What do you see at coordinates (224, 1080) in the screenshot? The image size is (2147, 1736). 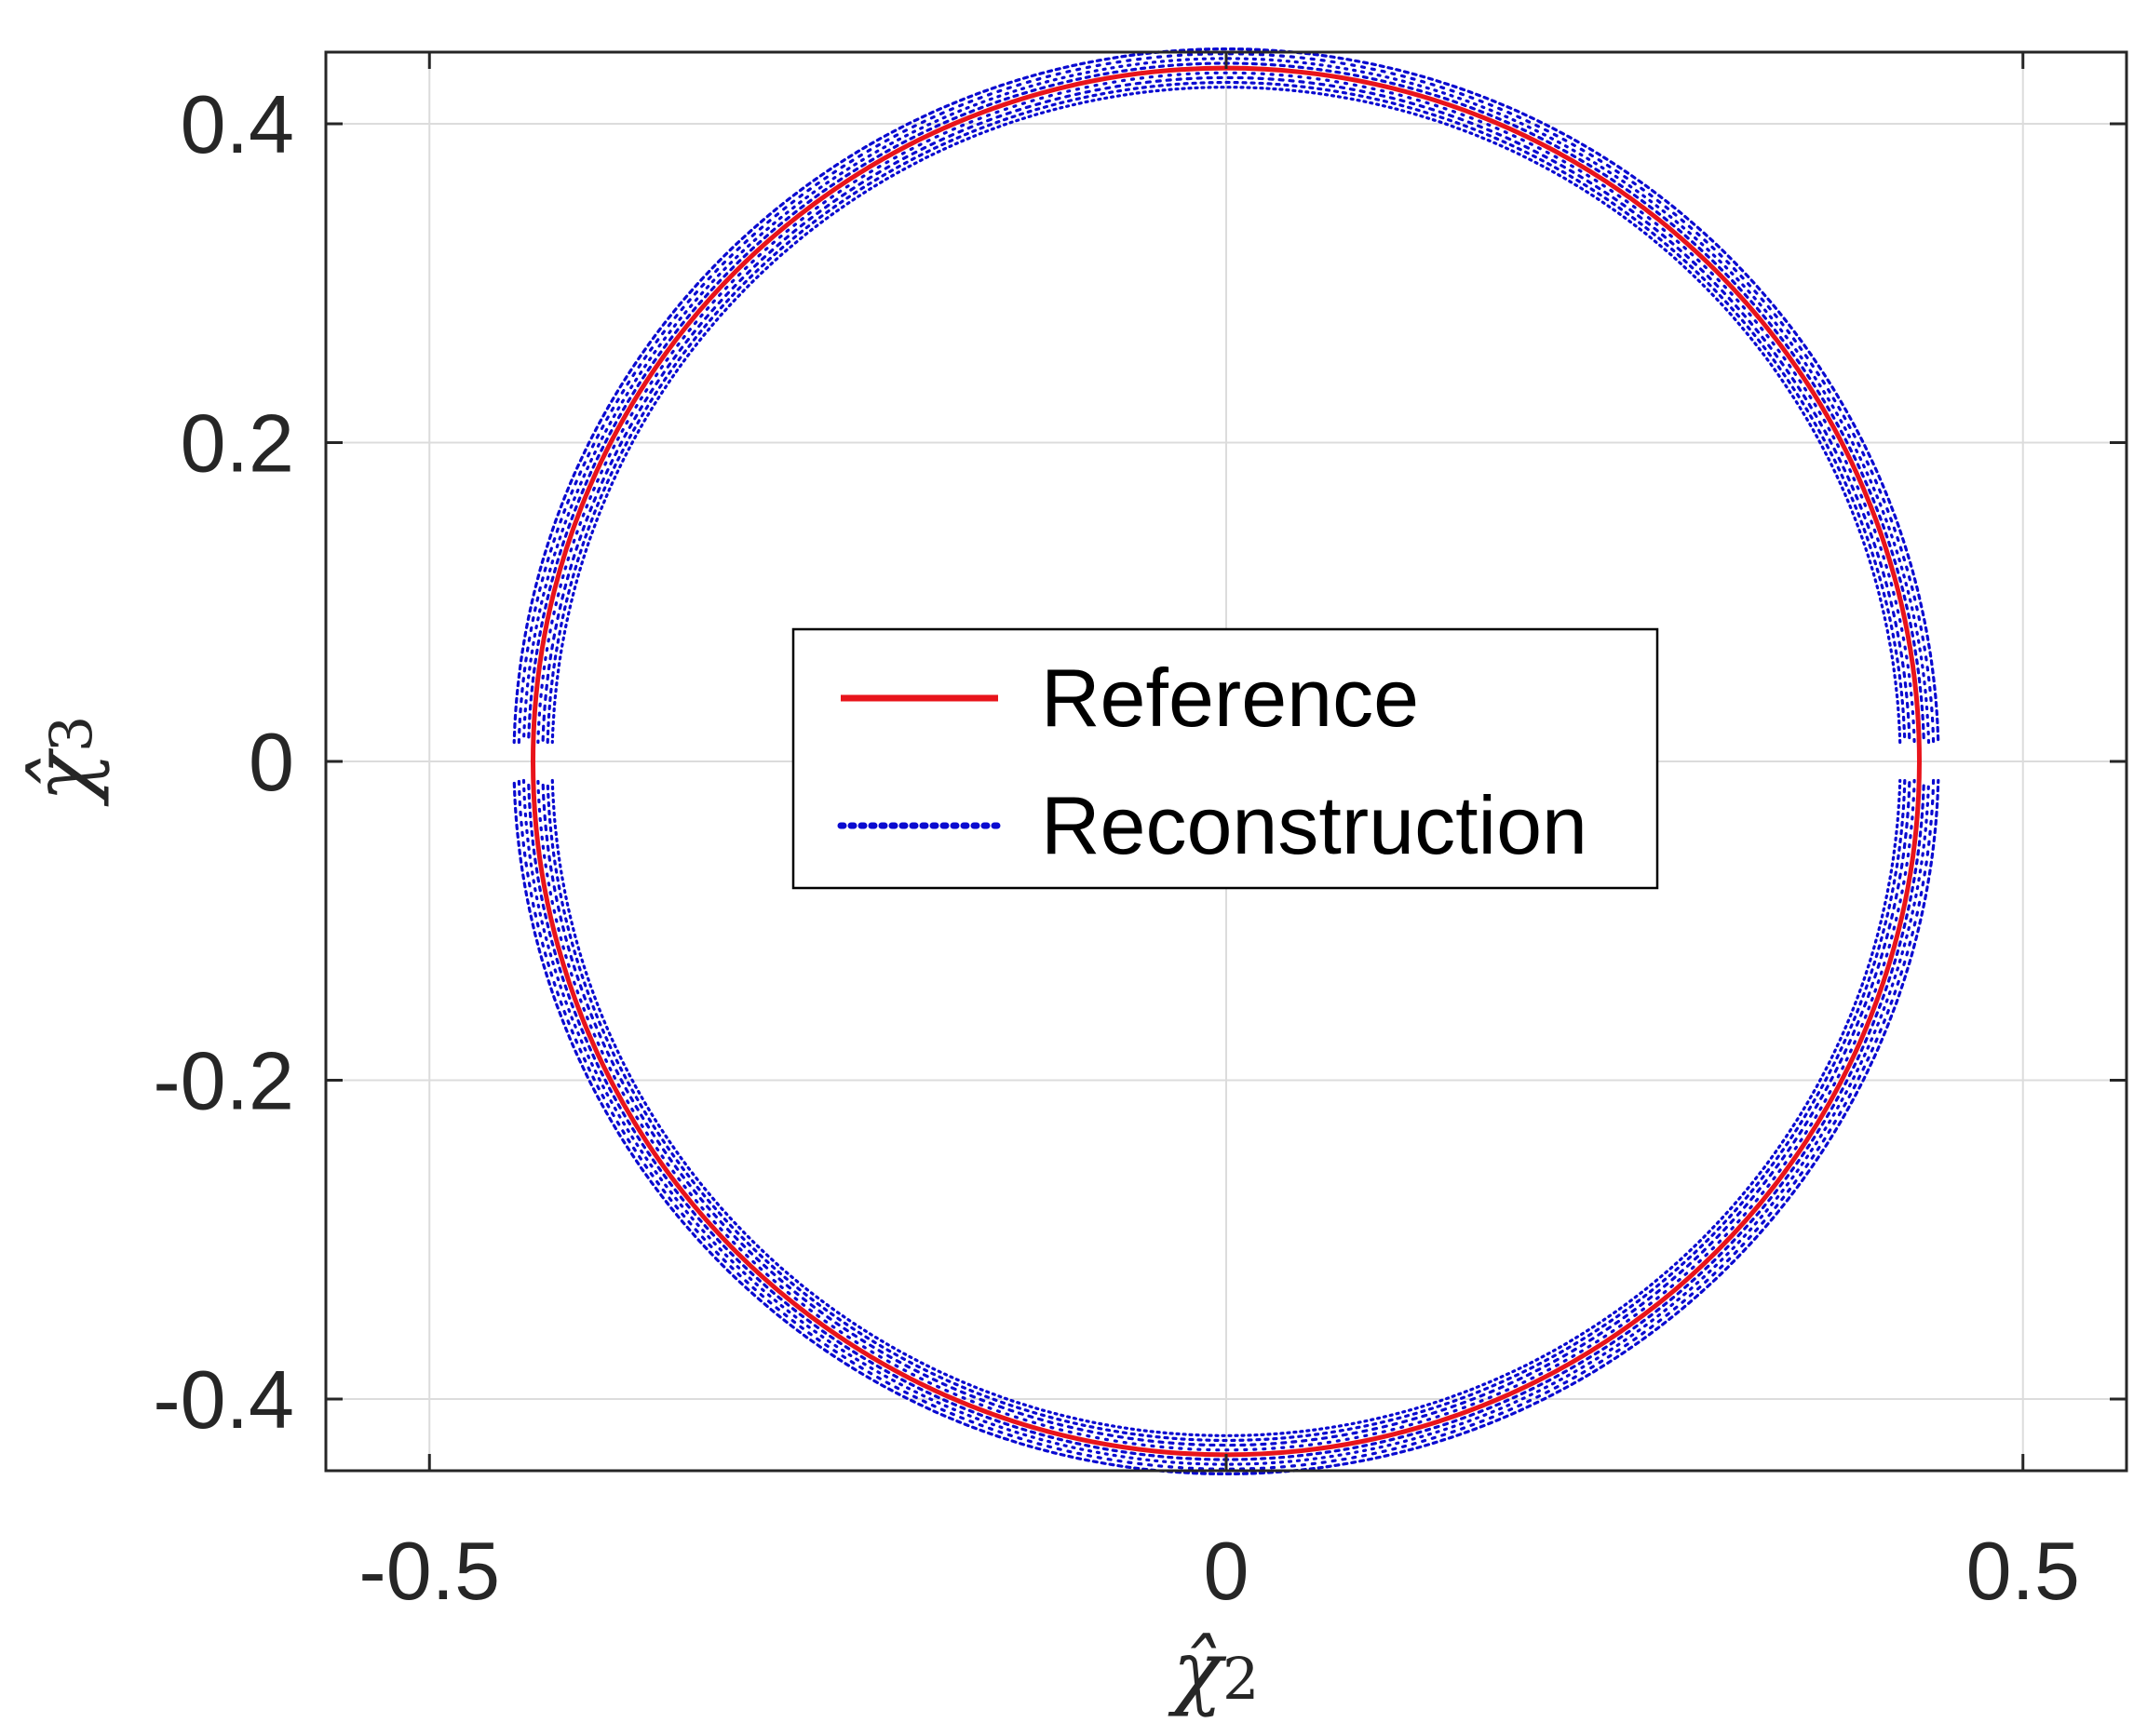 I see `y-tick-label: -0.2` at bounding box center [224, 1080].